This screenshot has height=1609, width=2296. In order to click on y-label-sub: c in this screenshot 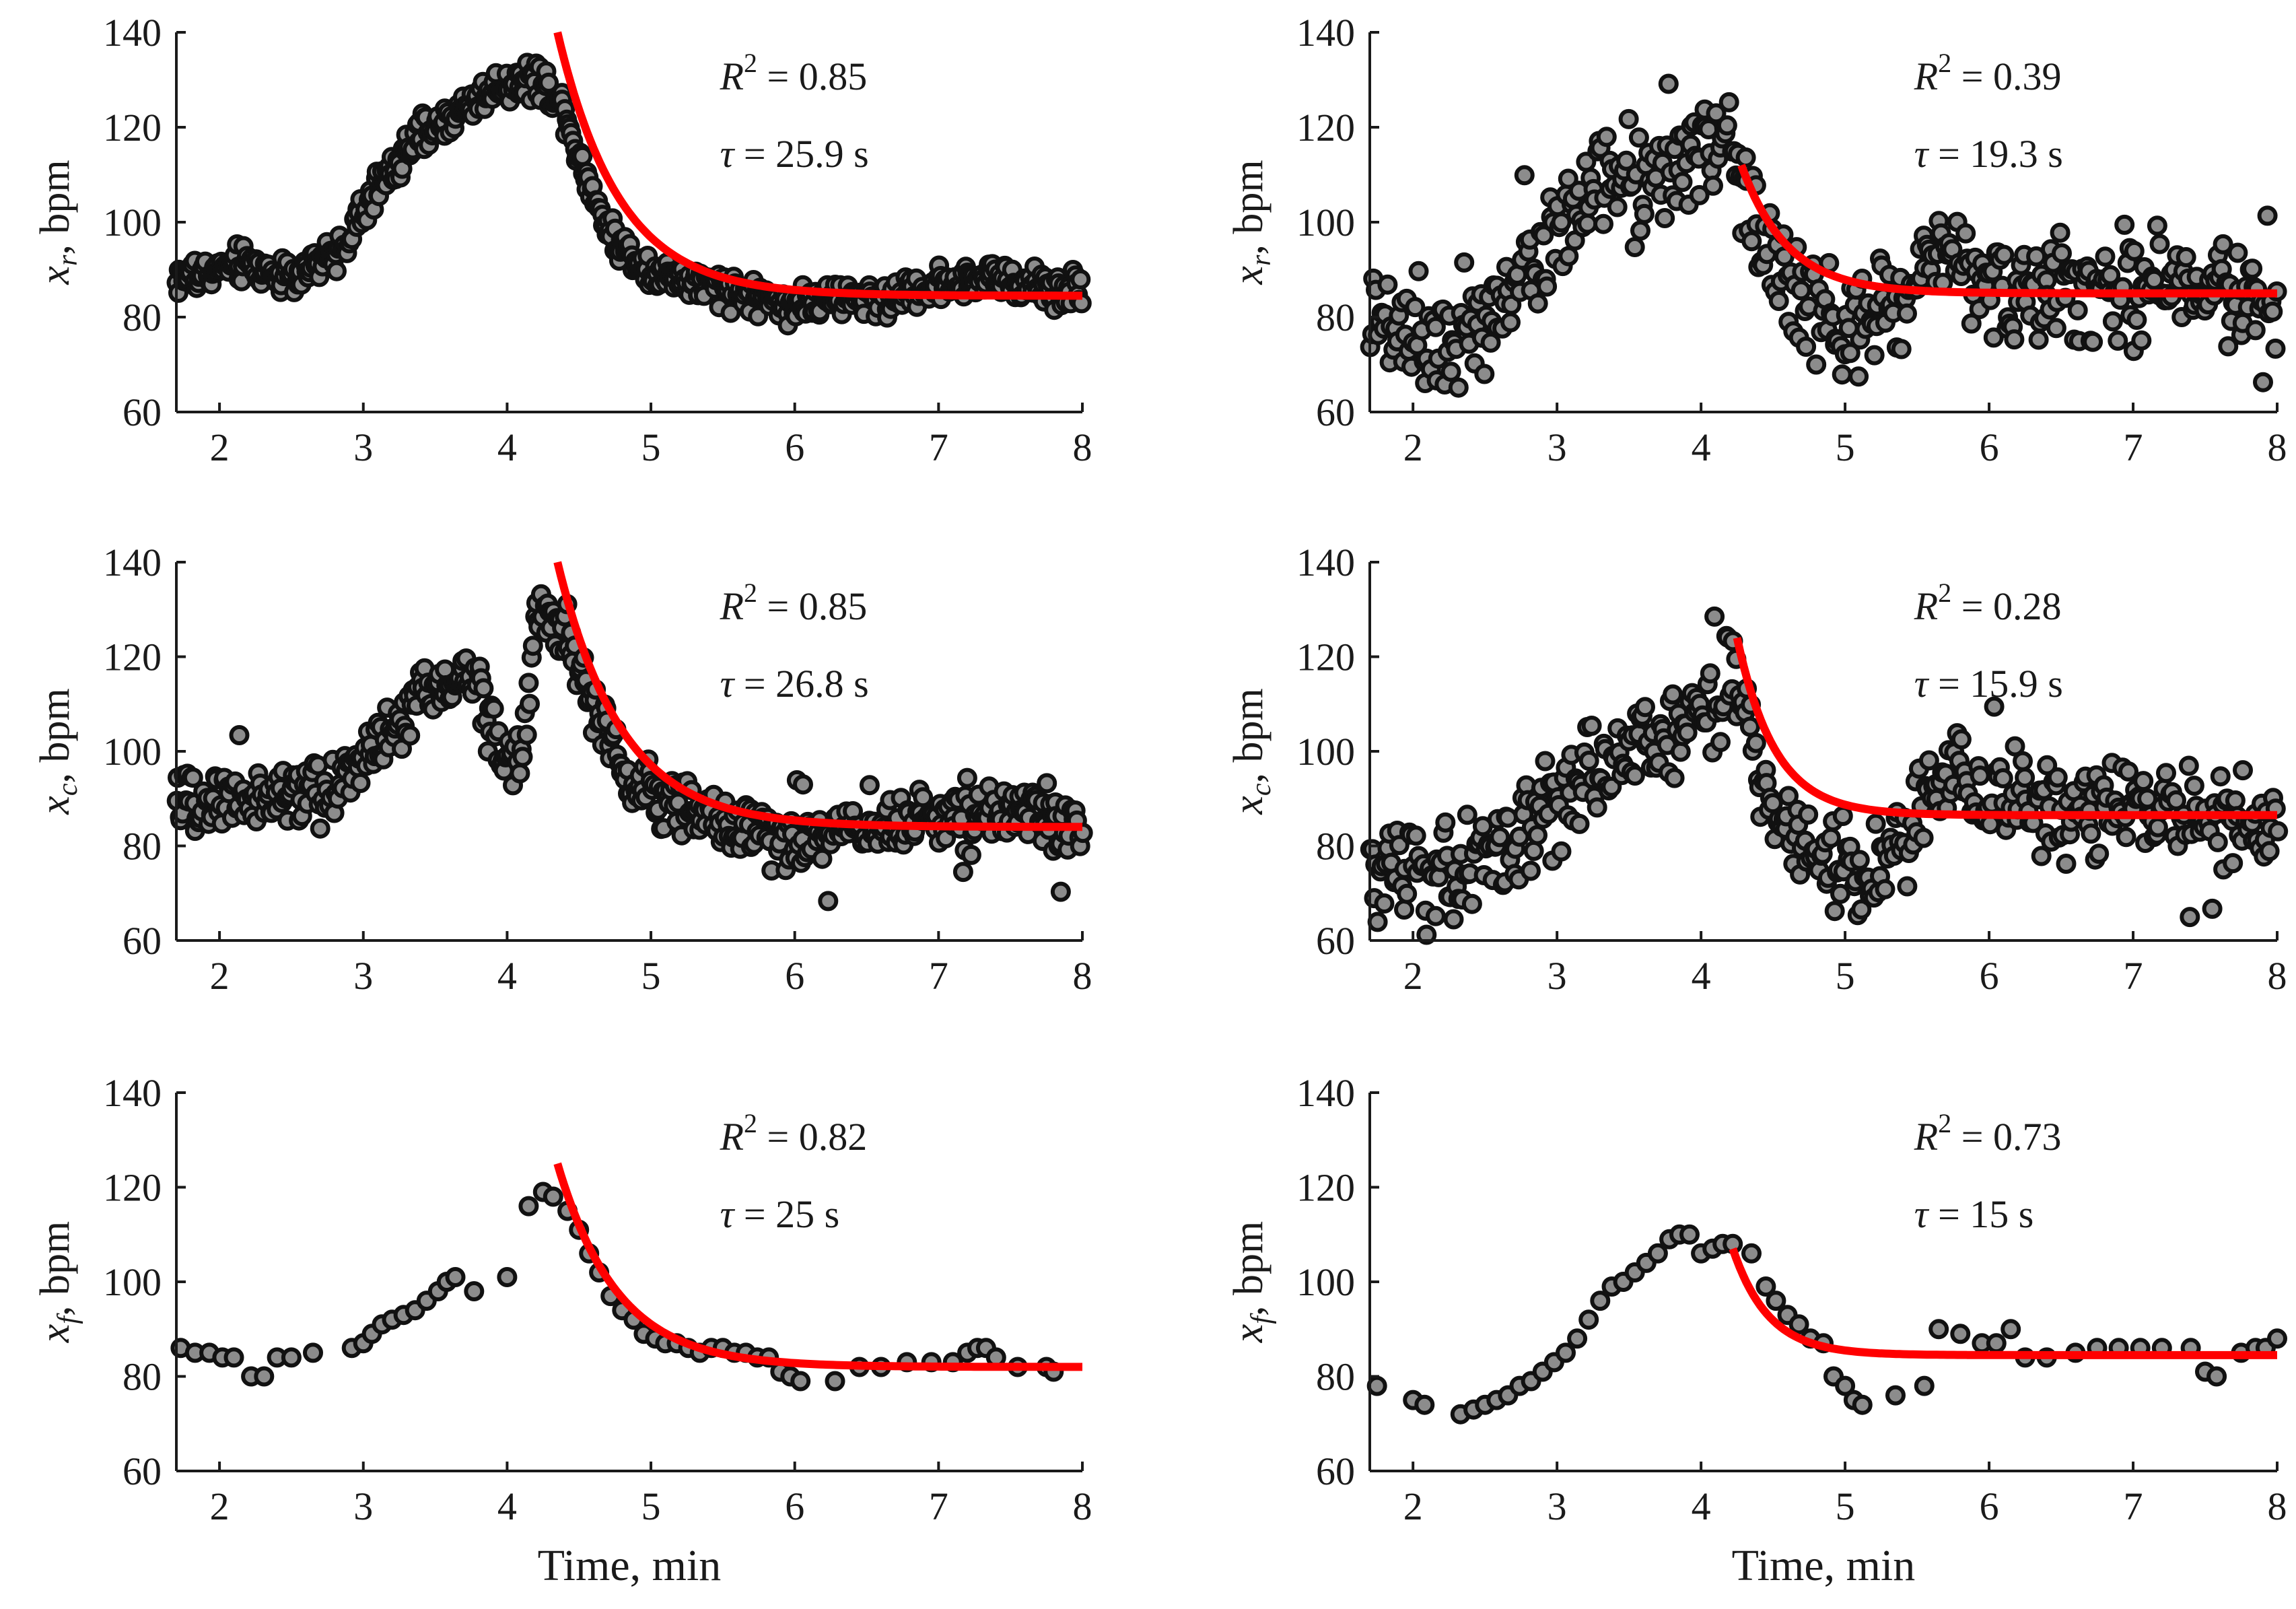, I will do `click(68, 789)`.